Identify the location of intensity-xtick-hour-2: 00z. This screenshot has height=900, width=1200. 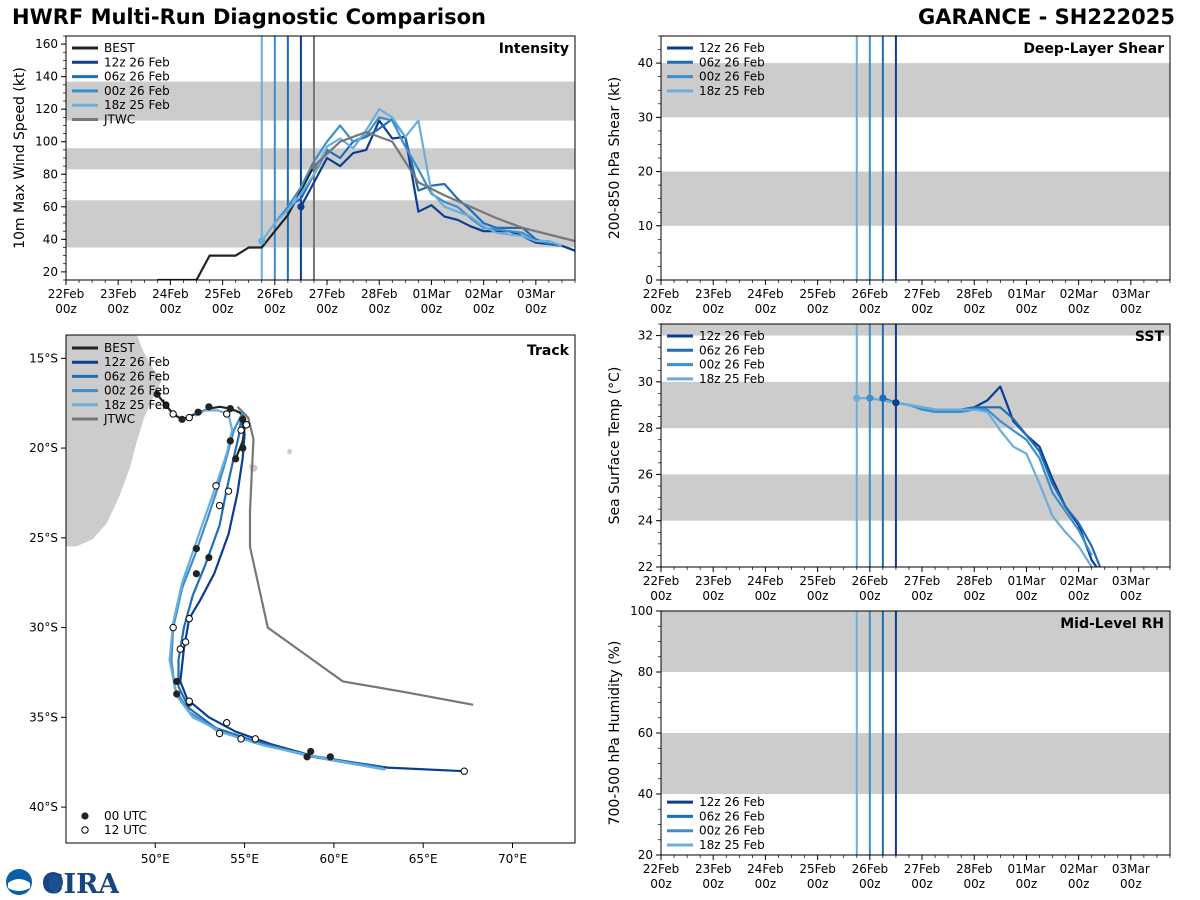
(171, 309).